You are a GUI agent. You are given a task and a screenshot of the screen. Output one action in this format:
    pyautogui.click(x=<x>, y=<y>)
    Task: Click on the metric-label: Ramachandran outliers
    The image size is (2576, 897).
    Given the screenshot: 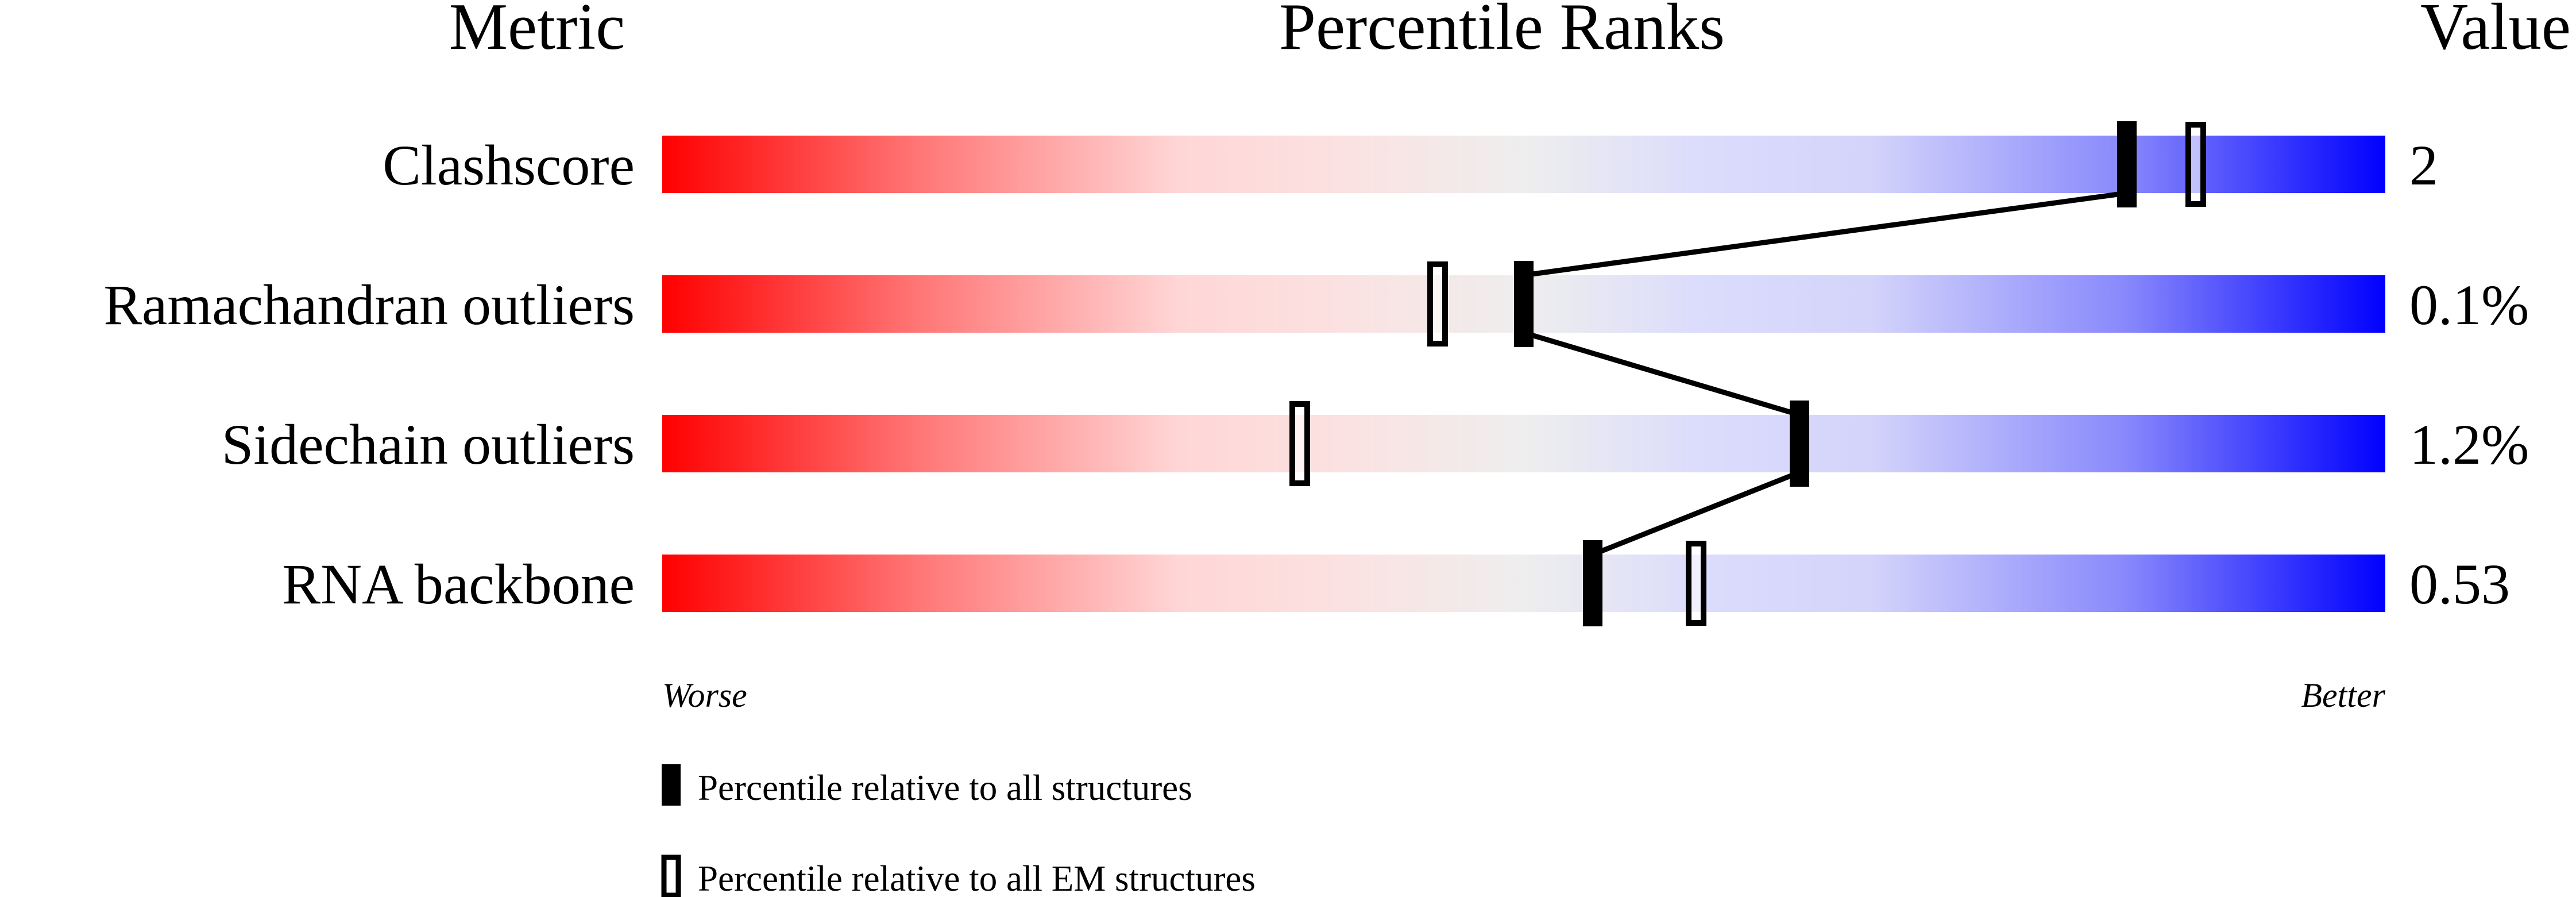 What is the action you would take?
    pyautogui.click(x=369, y=305)
    